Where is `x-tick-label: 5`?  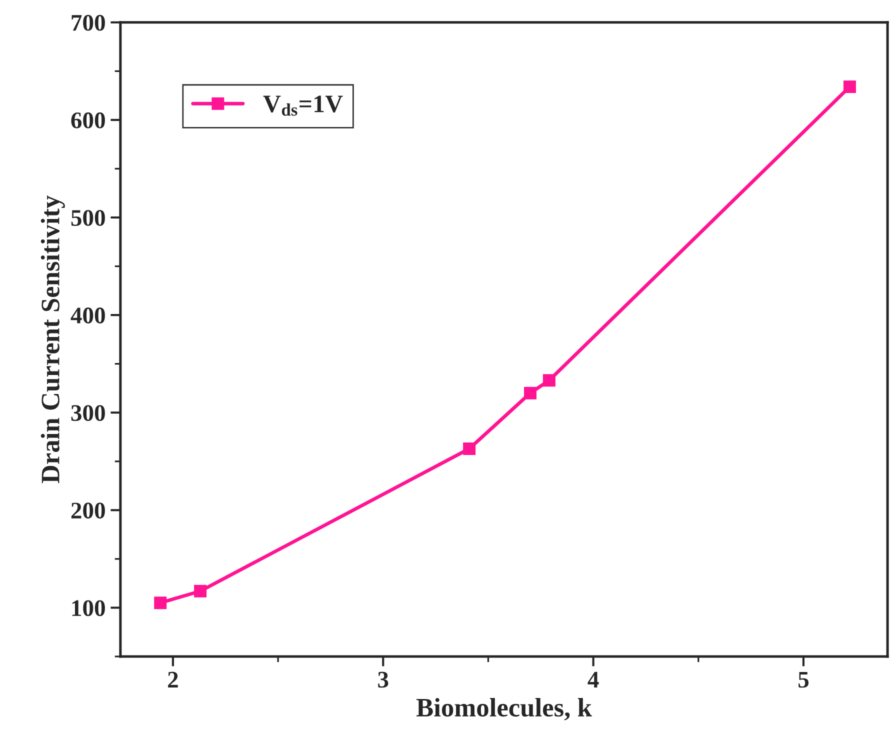
x-tick-label: 5 is located at coordinates (803, 680).